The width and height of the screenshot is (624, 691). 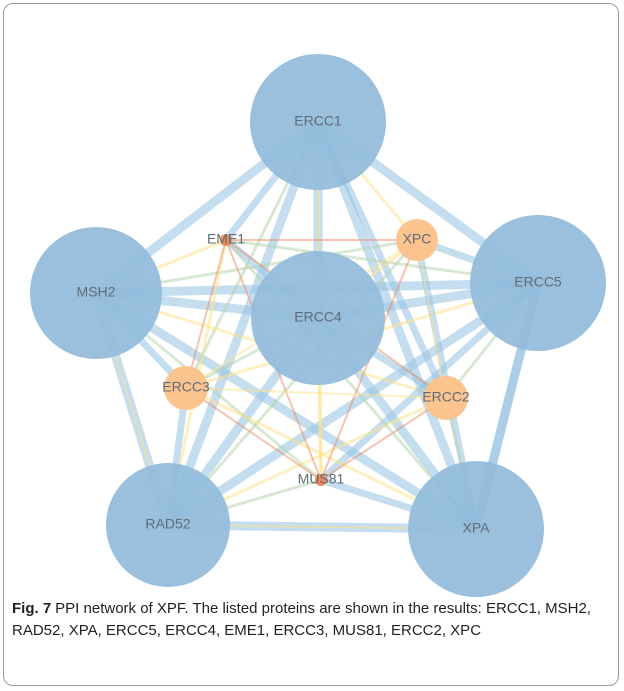 I want to click on node-label: ERCC4, so click(x=318, y=317).